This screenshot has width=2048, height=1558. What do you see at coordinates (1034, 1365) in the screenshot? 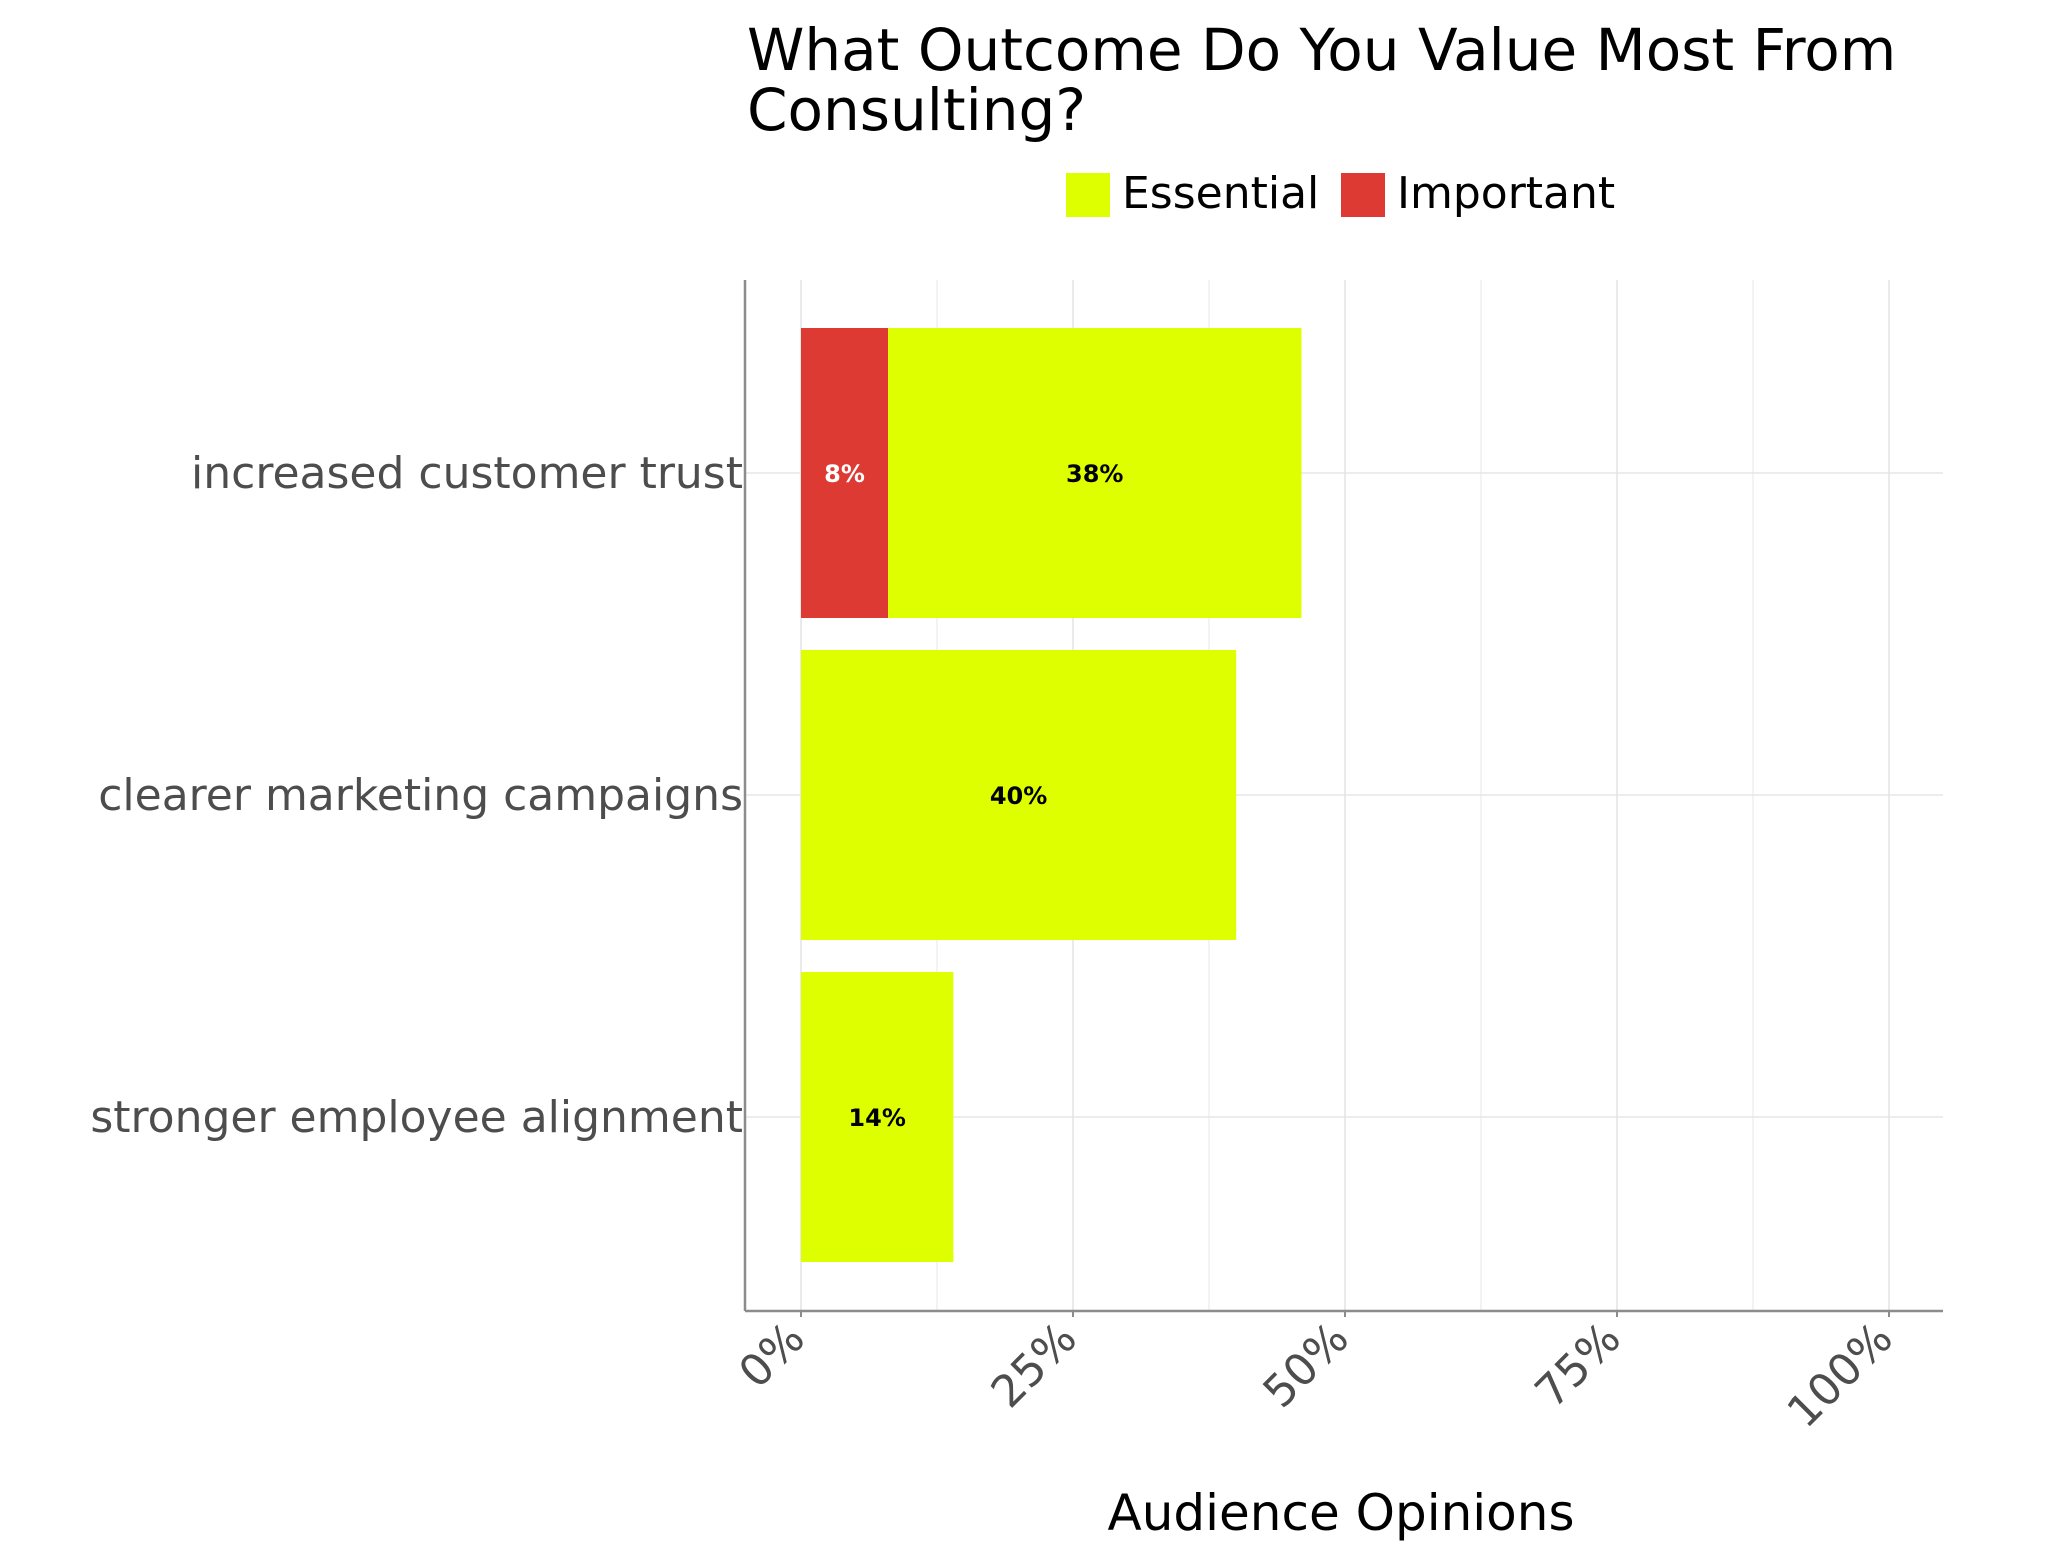
I see `x-tick-label: 25%` at bounding box center [1034, 1365].